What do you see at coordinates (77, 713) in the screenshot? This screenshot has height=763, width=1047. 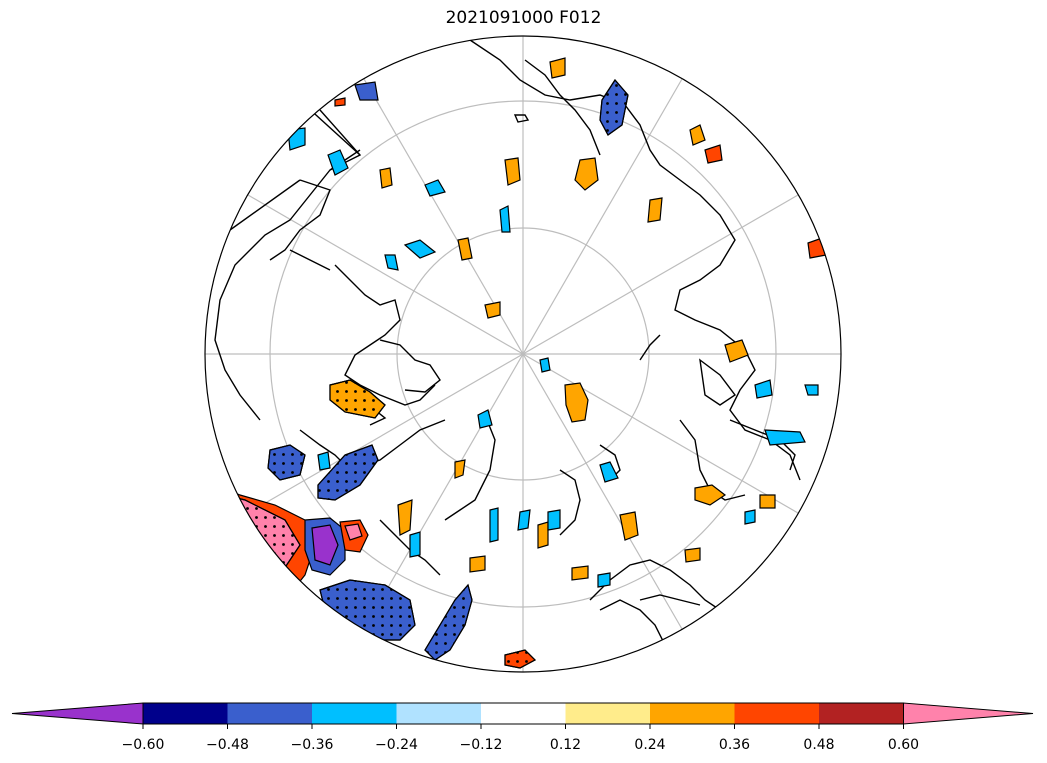 I see `colorbar-extend-low` at bounding box center [77, 713].